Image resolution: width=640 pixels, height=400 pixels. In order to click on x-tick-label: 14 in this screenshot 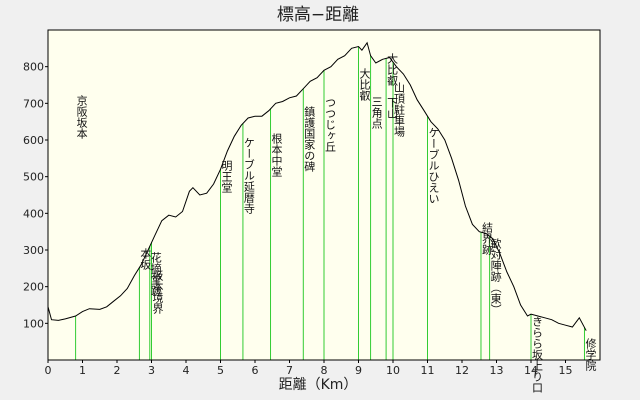, I will do `click(531, 370)`.